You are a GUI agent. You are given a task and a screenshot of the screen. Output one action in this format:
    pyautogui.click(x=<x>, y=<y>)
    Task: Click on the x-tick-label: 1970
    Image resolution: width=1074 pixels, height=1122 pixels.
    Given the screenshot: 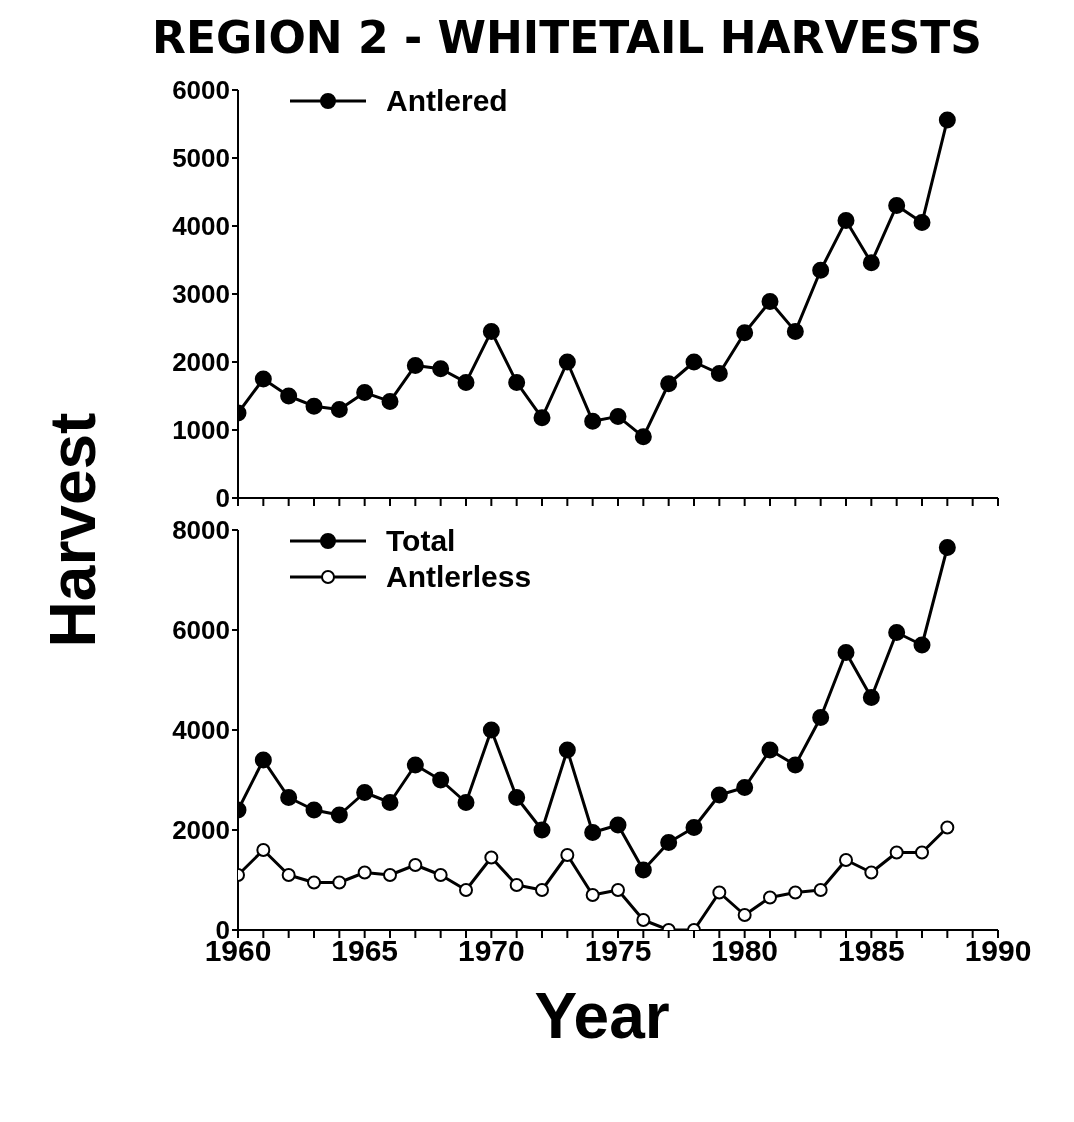 What is the action you would take?
    pyautogui.click(x=491, y=951)
    